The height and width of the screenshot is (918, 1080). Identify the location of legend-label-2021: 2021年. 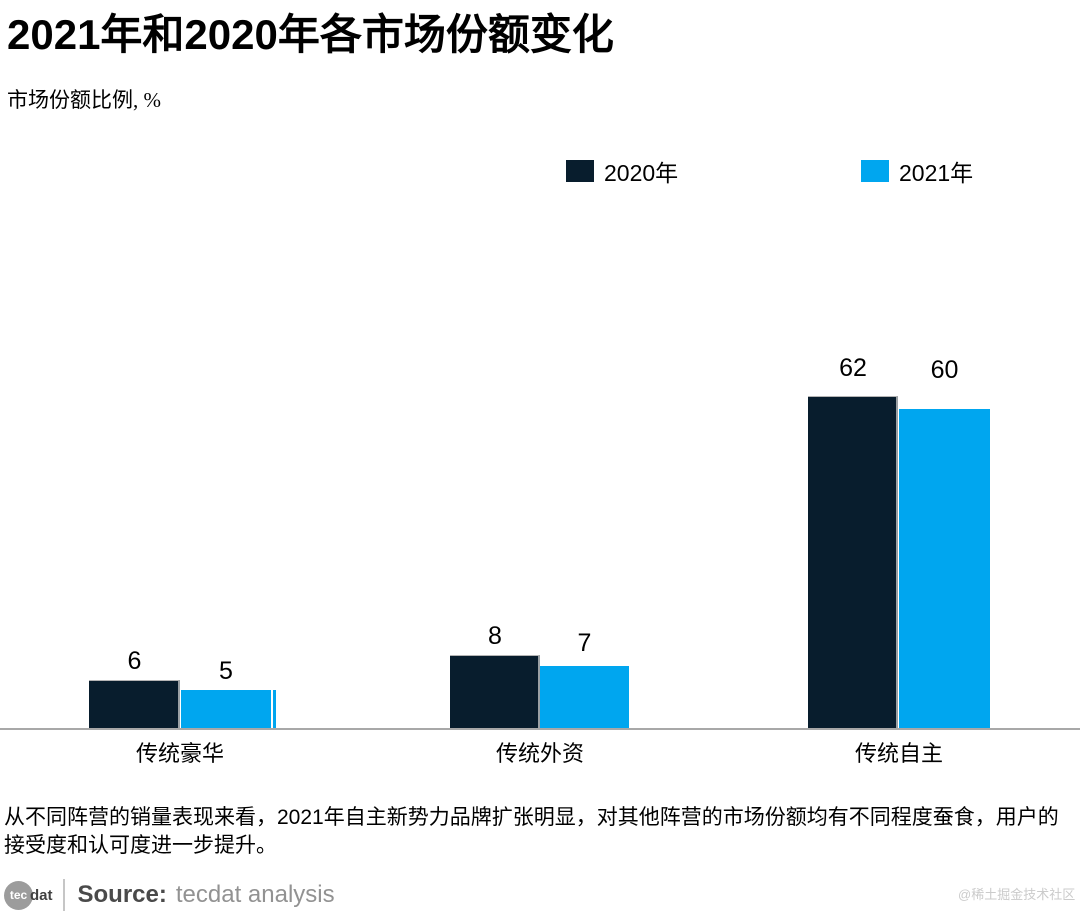
(936, 173).